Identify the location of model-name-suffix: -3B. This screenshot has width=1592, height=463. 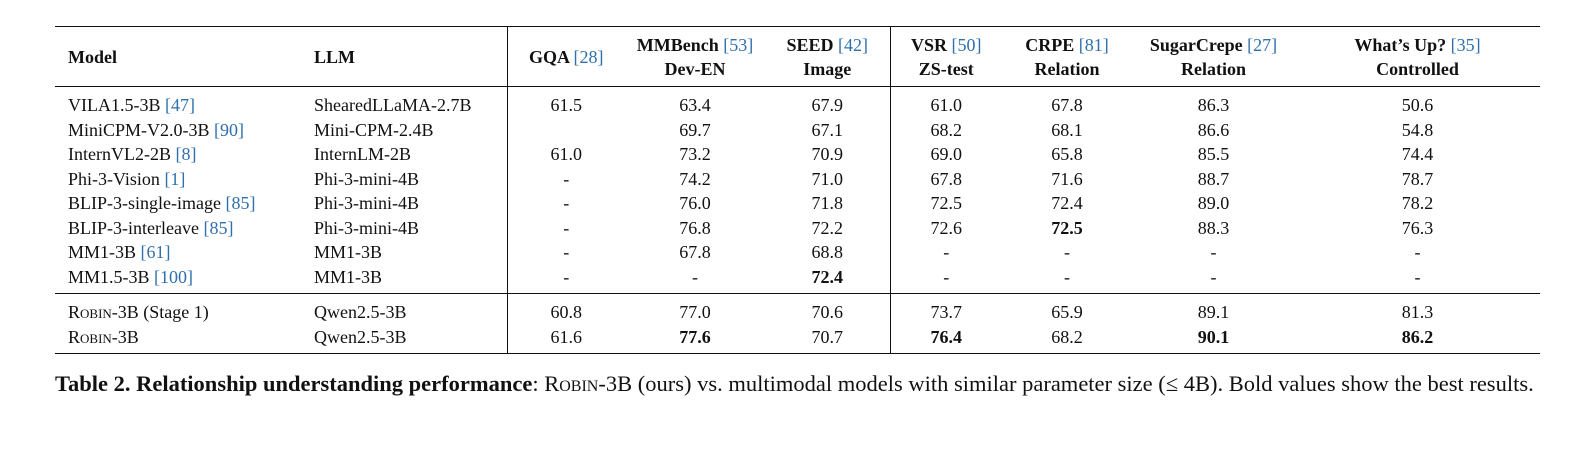
(125, 336).